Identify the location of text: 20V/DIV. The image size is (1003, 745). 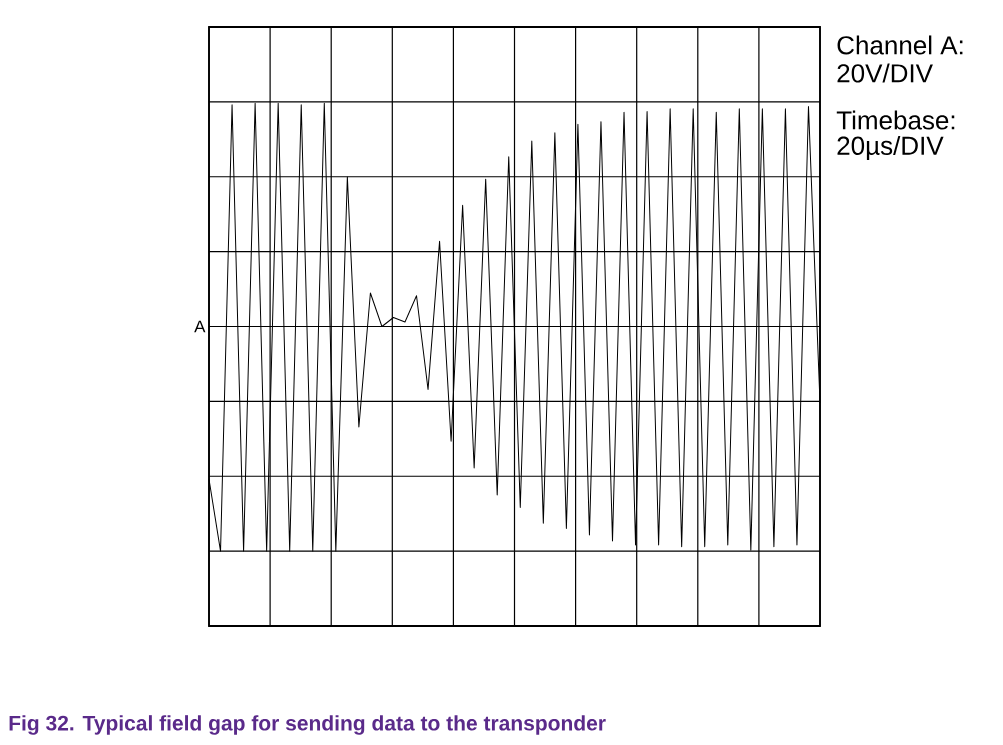
(885, 73).